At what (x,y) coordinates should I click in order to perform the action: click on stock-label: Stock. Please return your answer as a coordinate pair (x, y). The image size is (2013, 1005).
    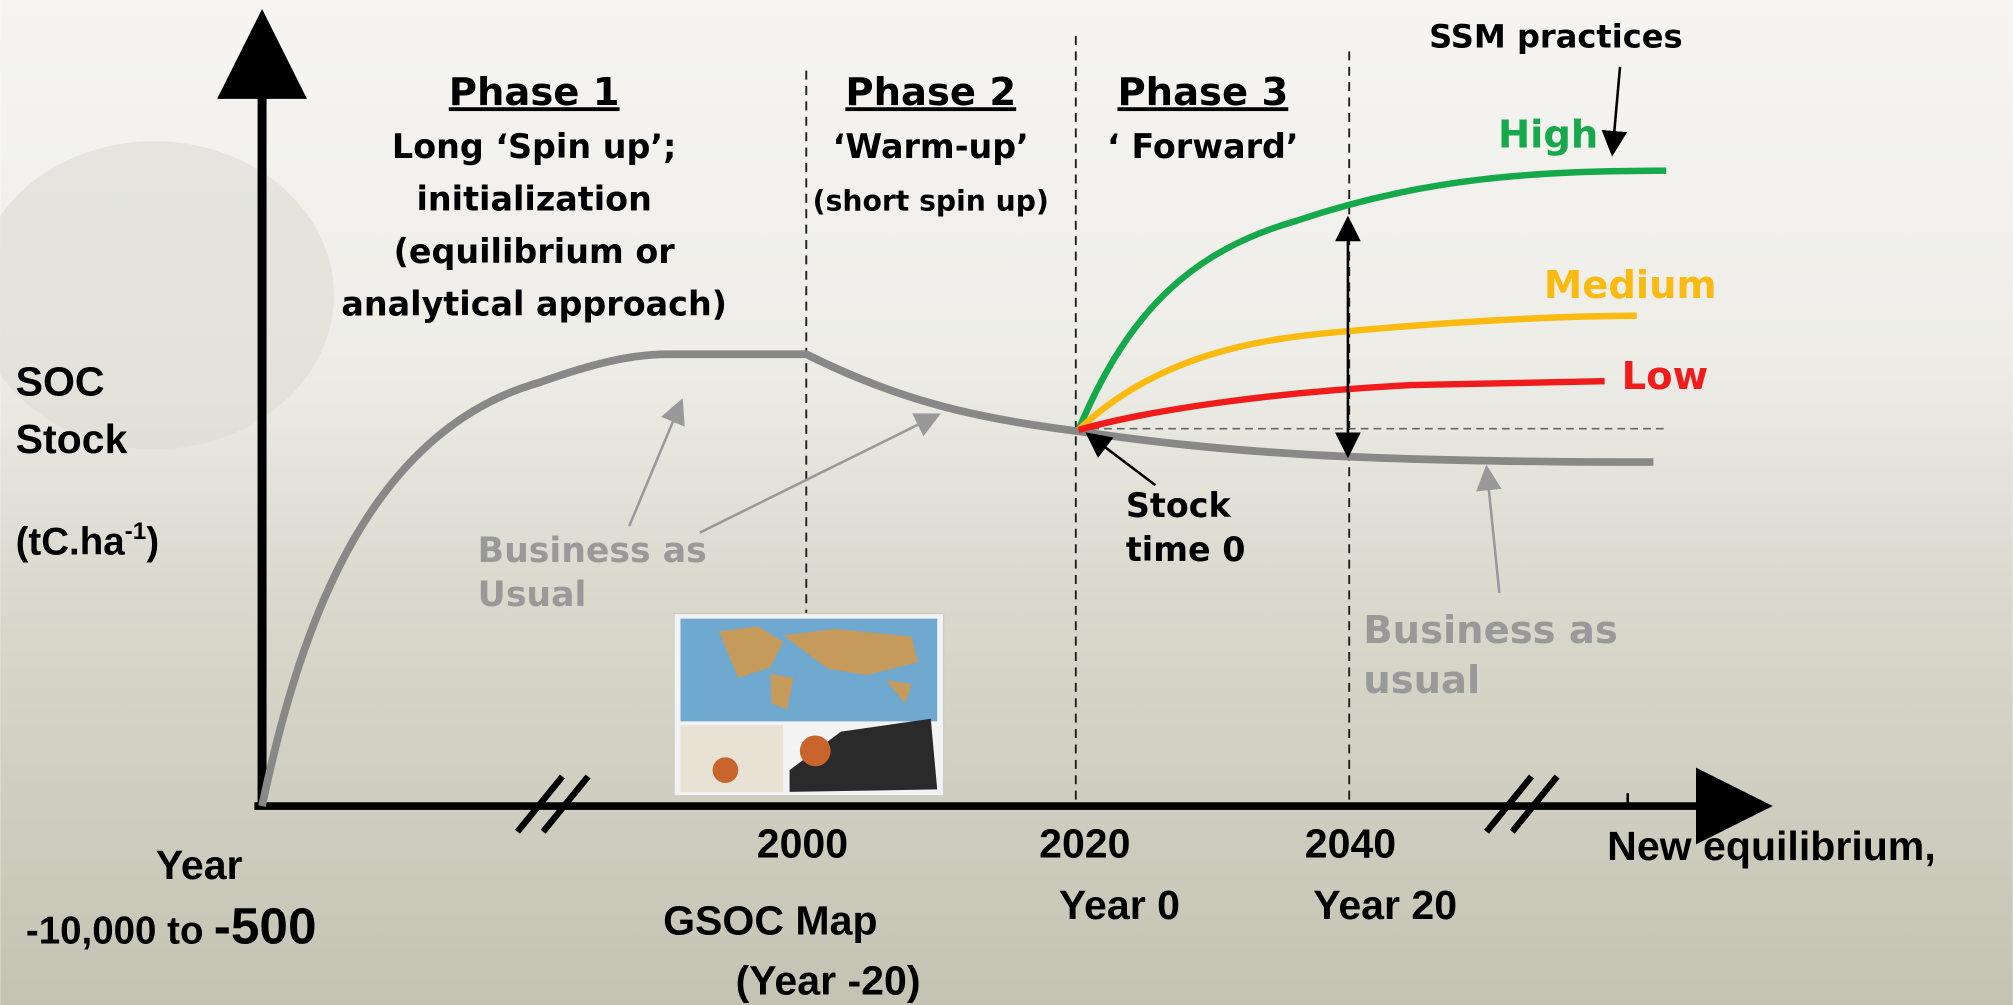
    Looking at the image, I should click on (1179, 505).